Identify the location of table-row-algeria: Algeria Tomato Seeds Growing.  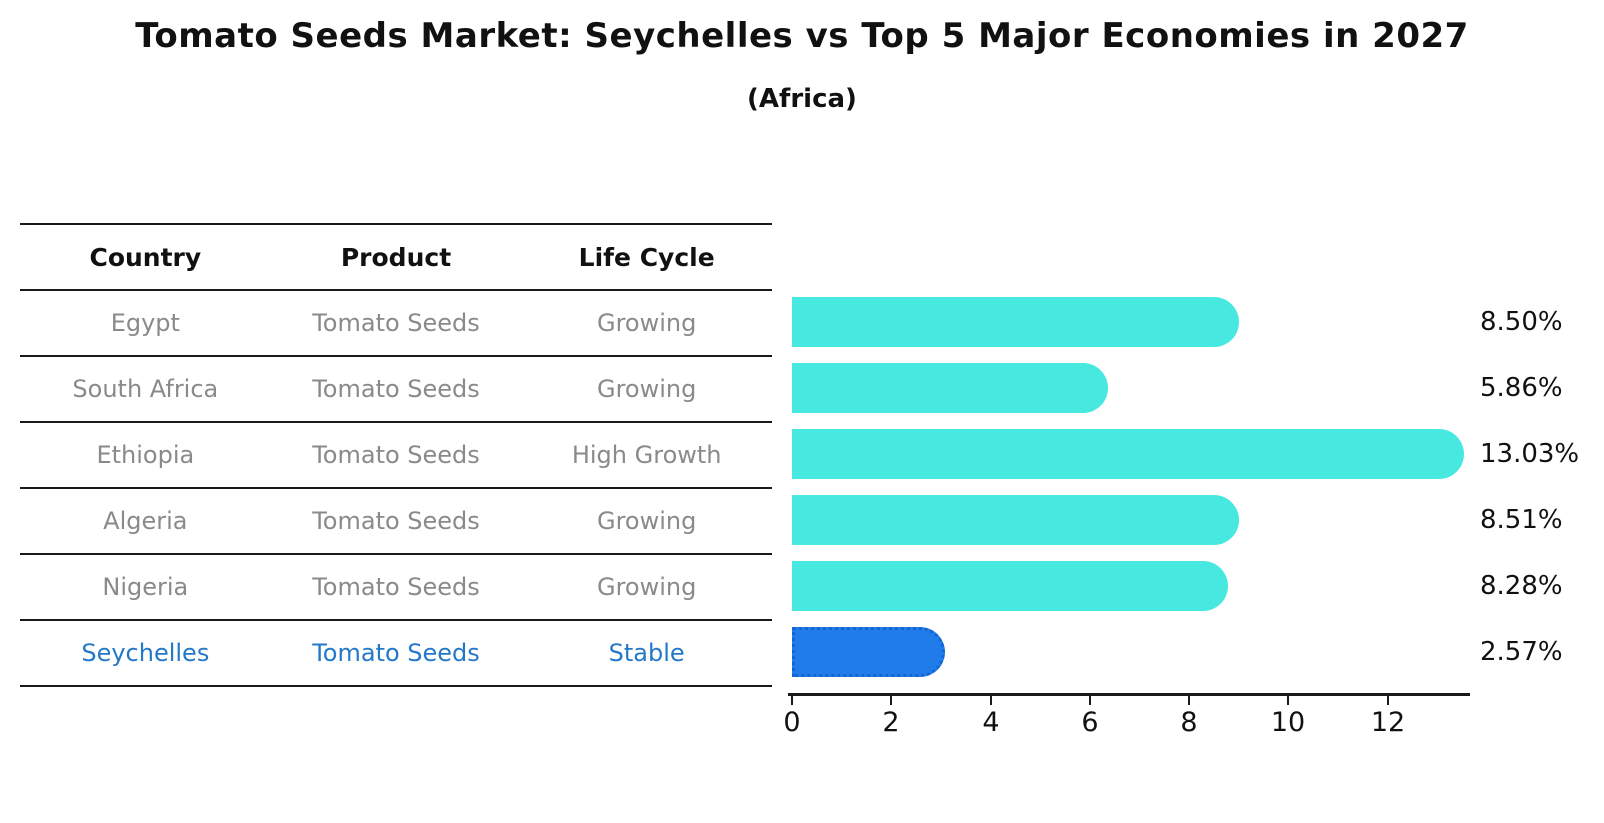
(396, 522).